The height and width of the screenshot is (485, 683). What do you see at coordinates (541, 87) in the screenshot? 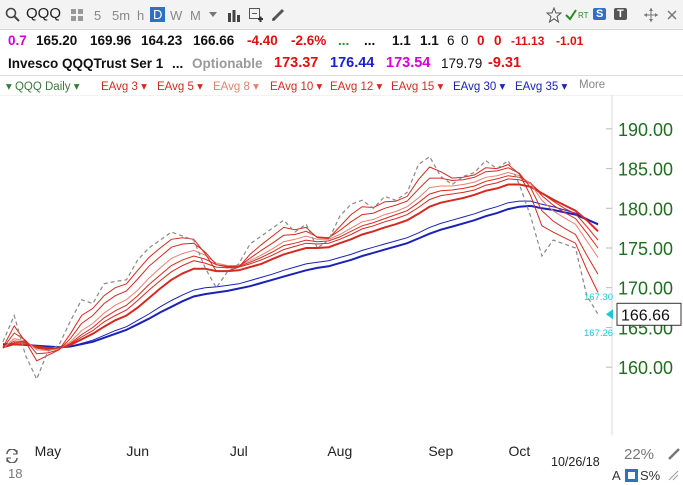
I see `legend-eavg35: EAvg 35 ▾` at bounding box center [541, 87].